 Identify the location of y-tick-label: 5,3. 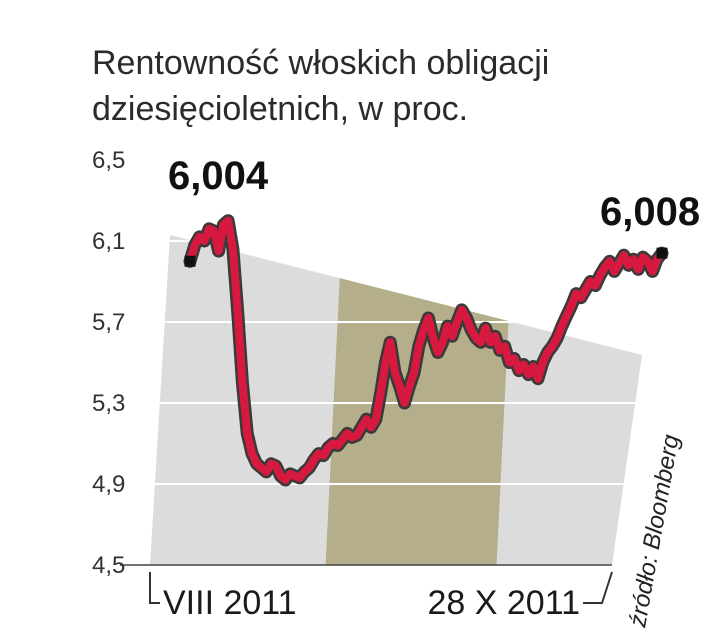
(108, 403).